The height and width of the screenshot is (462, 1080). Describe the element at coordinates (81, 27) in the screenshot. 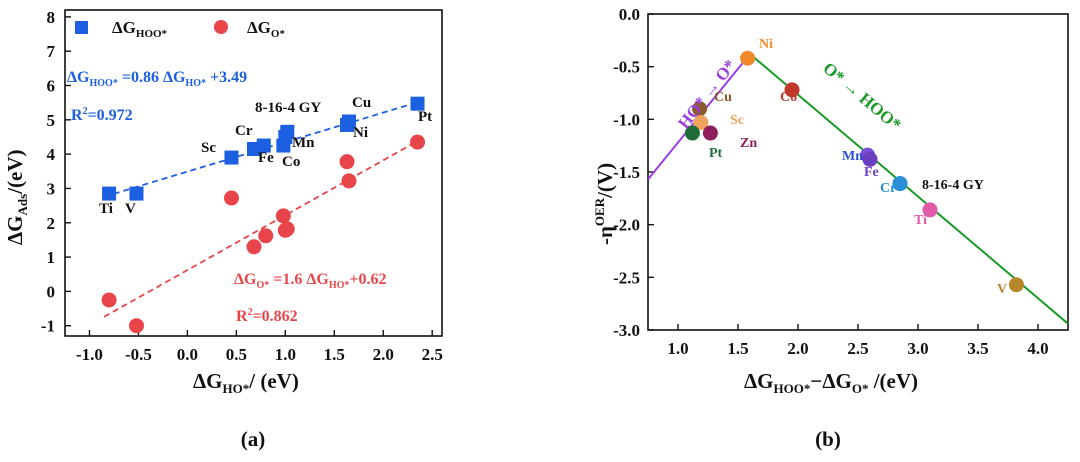

I see `legend-marker-hoo` at that location.